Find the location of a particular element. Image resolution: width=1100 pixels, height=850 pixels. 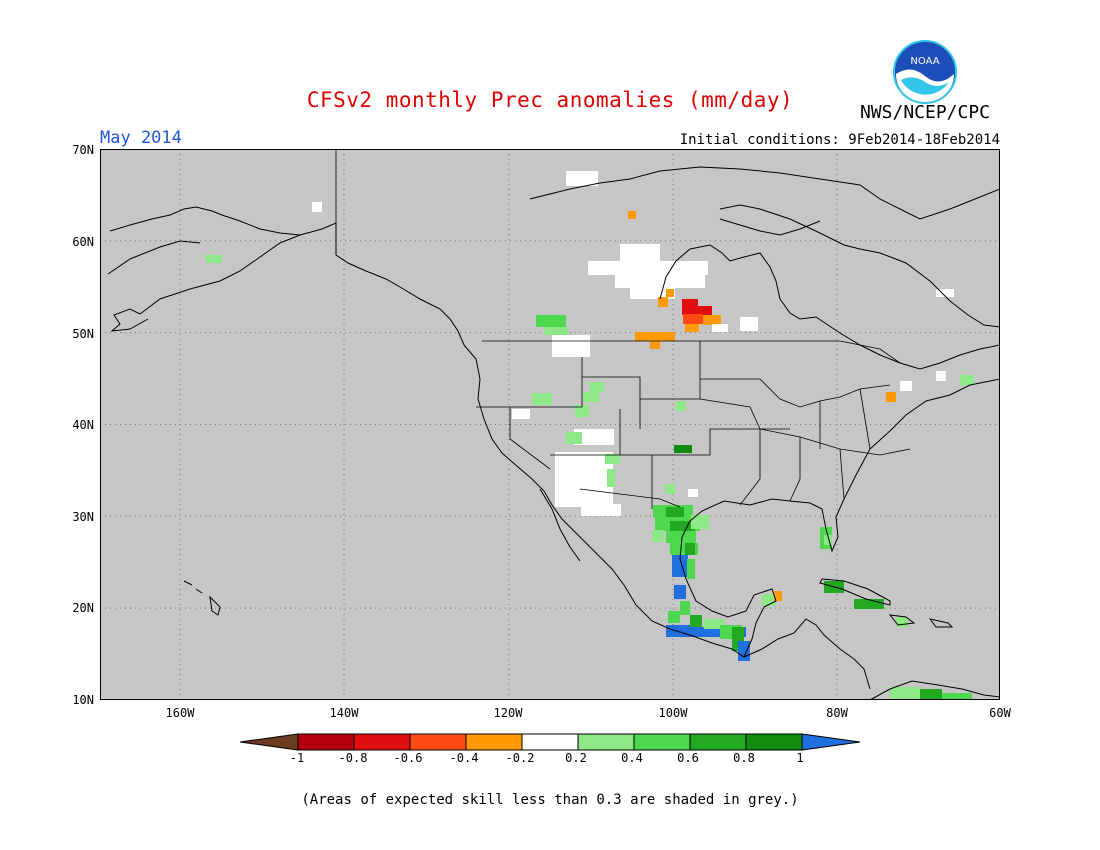

colorbar-label-1: 1 is located at coordinates (800, 758).